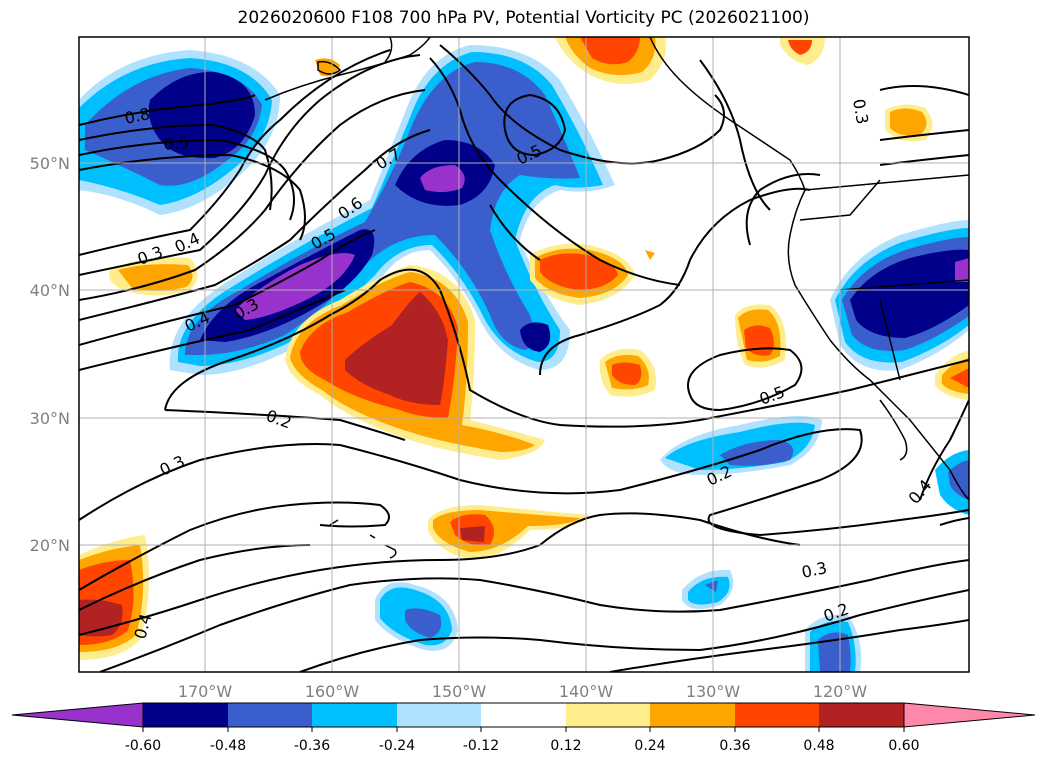 The image size is (1047, 765). What do you see at coordinates (228, 746) in the screenshot?
I see `colorbar-tick-label: -0.48` at bounding box center [228, 746].